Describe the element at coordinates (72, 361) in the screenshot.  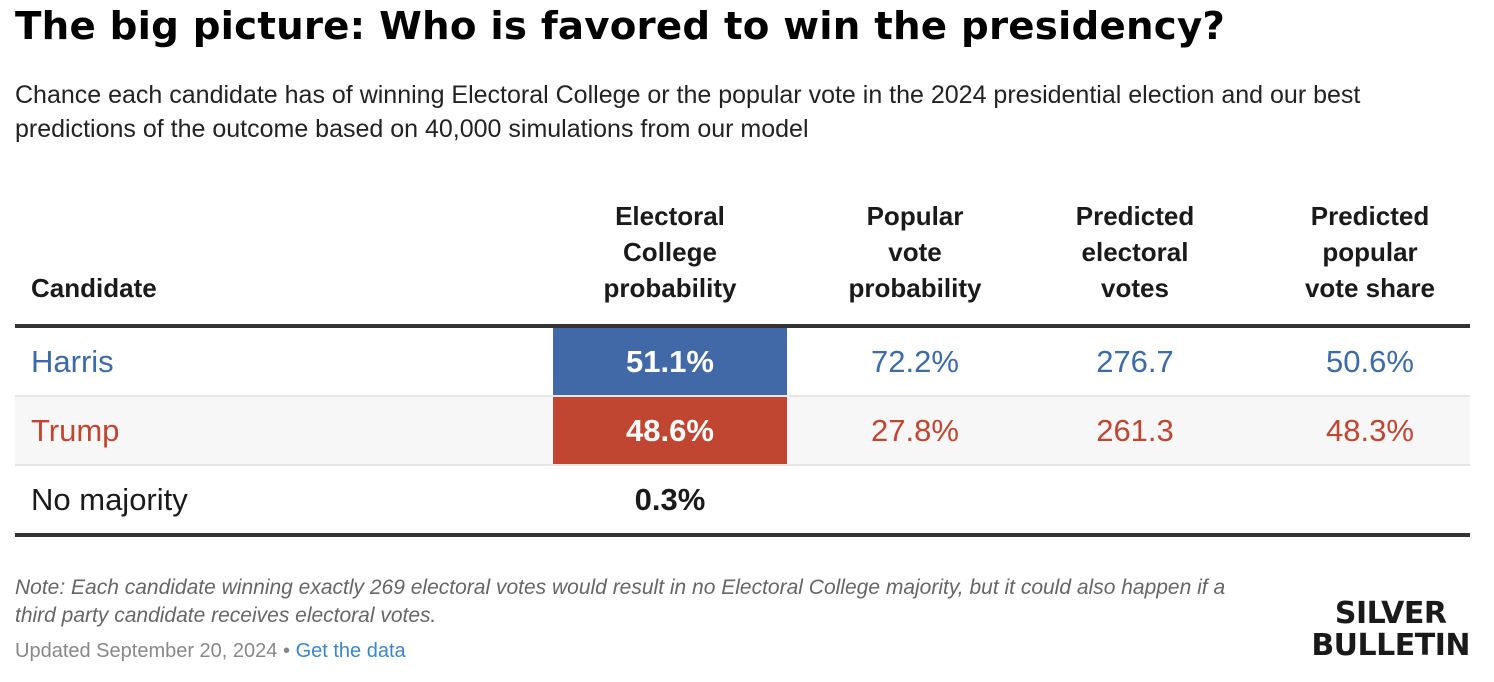
I see `candidate-name: Harris` at that location.